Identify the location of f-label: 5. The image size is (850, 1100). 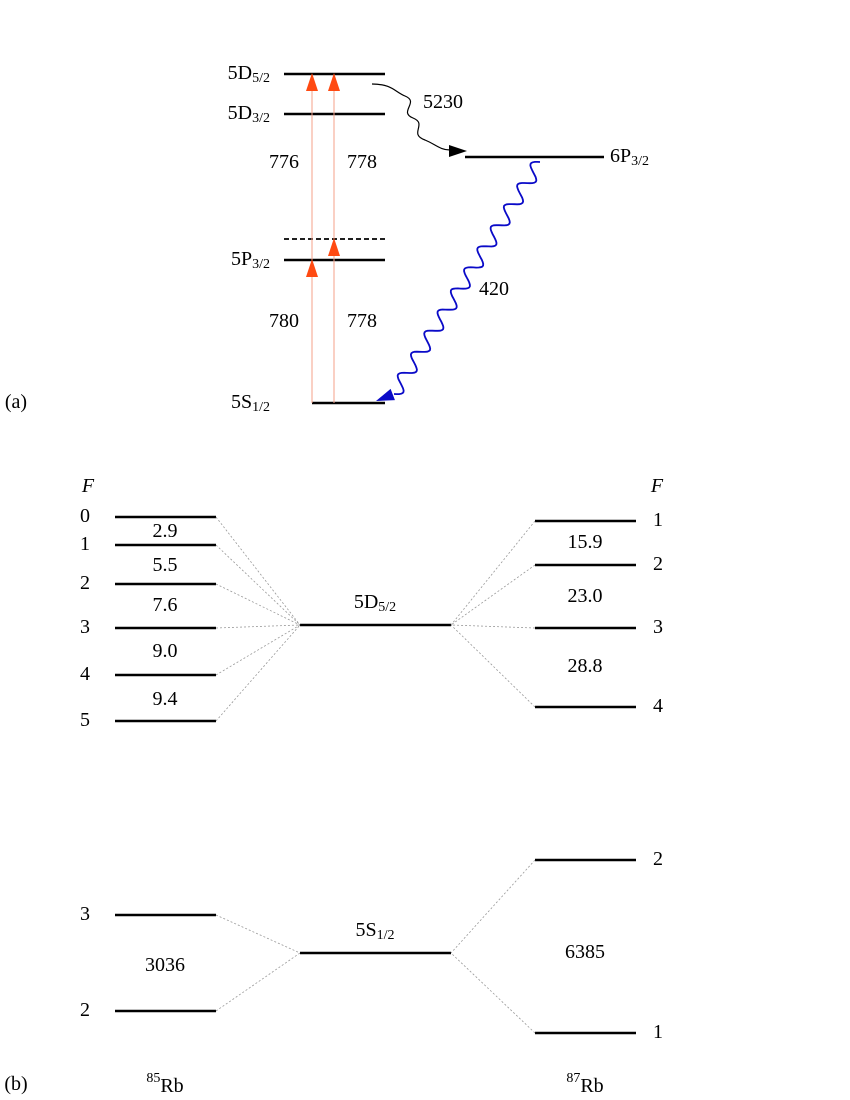
(85, 720).